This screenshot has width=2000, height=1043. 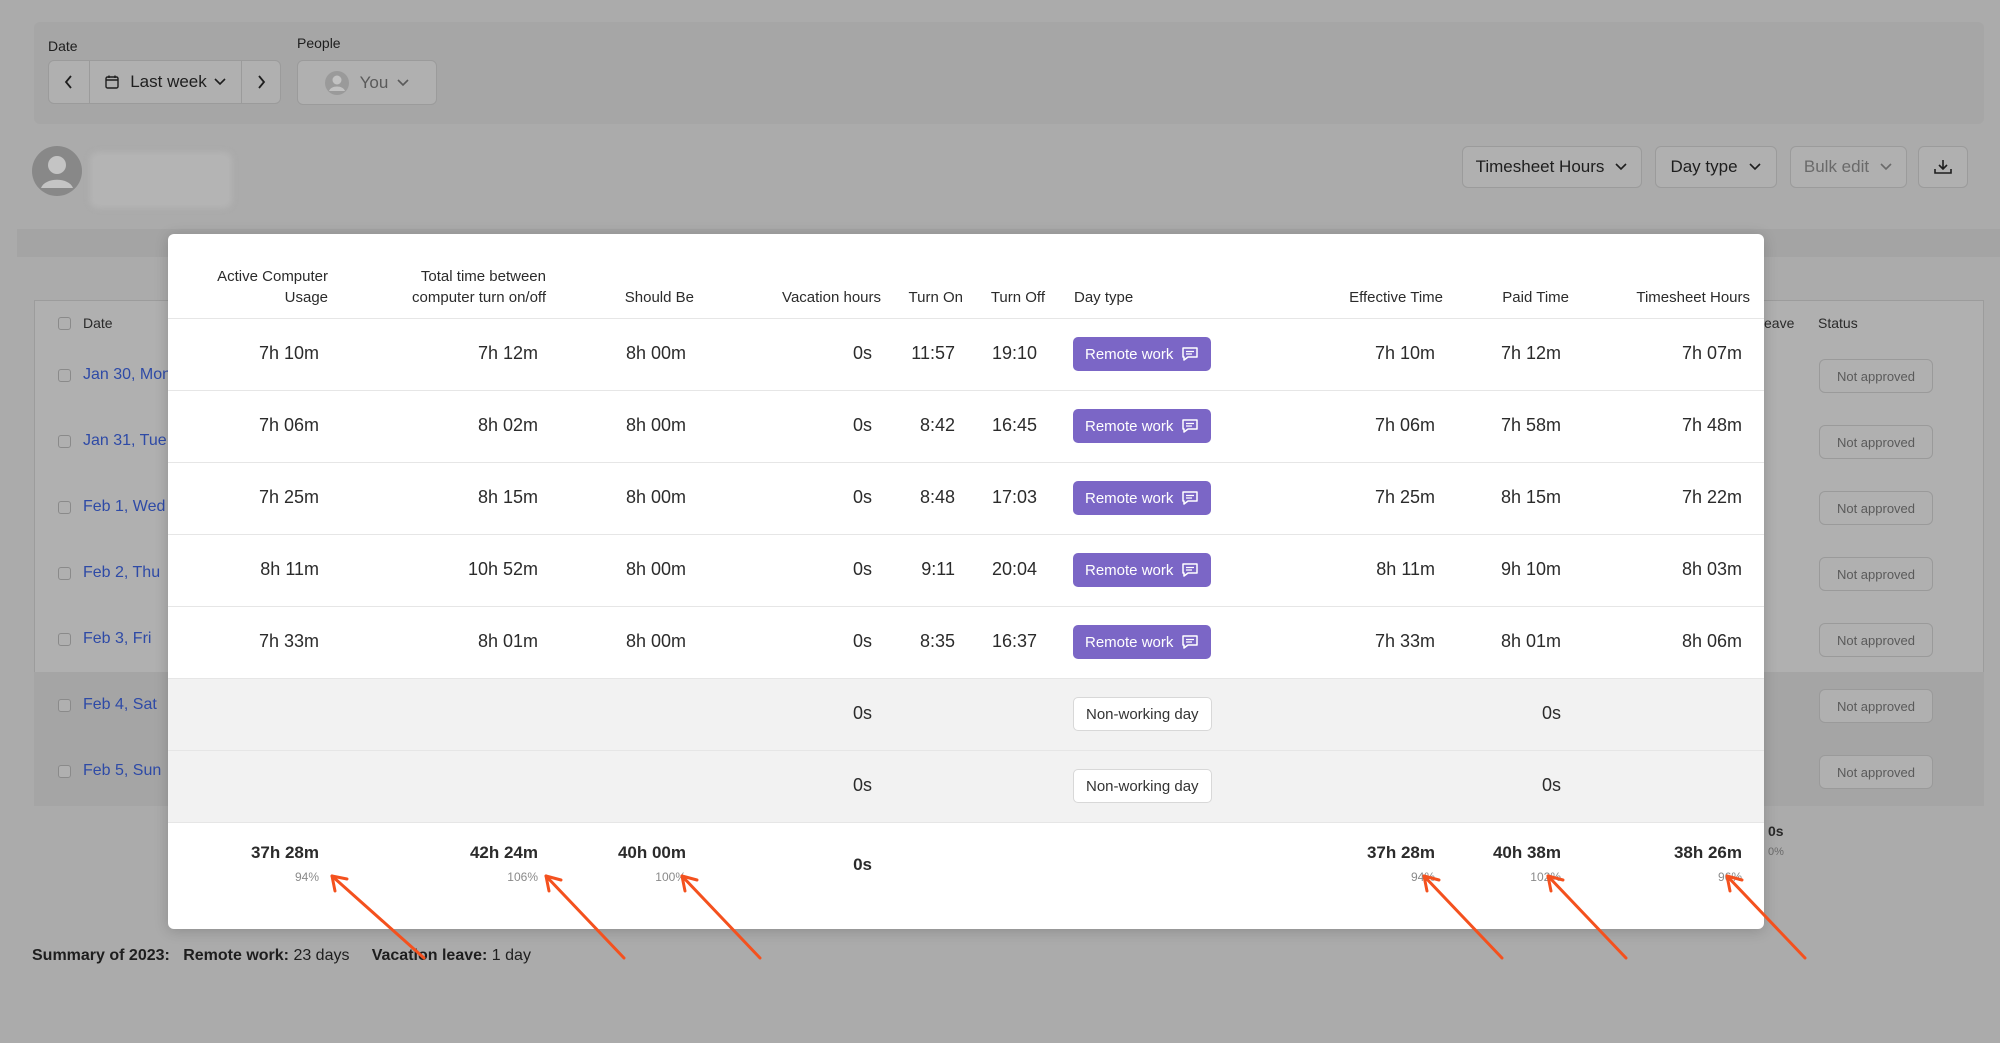 I want to click on cell-paid: 7h 58m, so click(x=1530, y=425).